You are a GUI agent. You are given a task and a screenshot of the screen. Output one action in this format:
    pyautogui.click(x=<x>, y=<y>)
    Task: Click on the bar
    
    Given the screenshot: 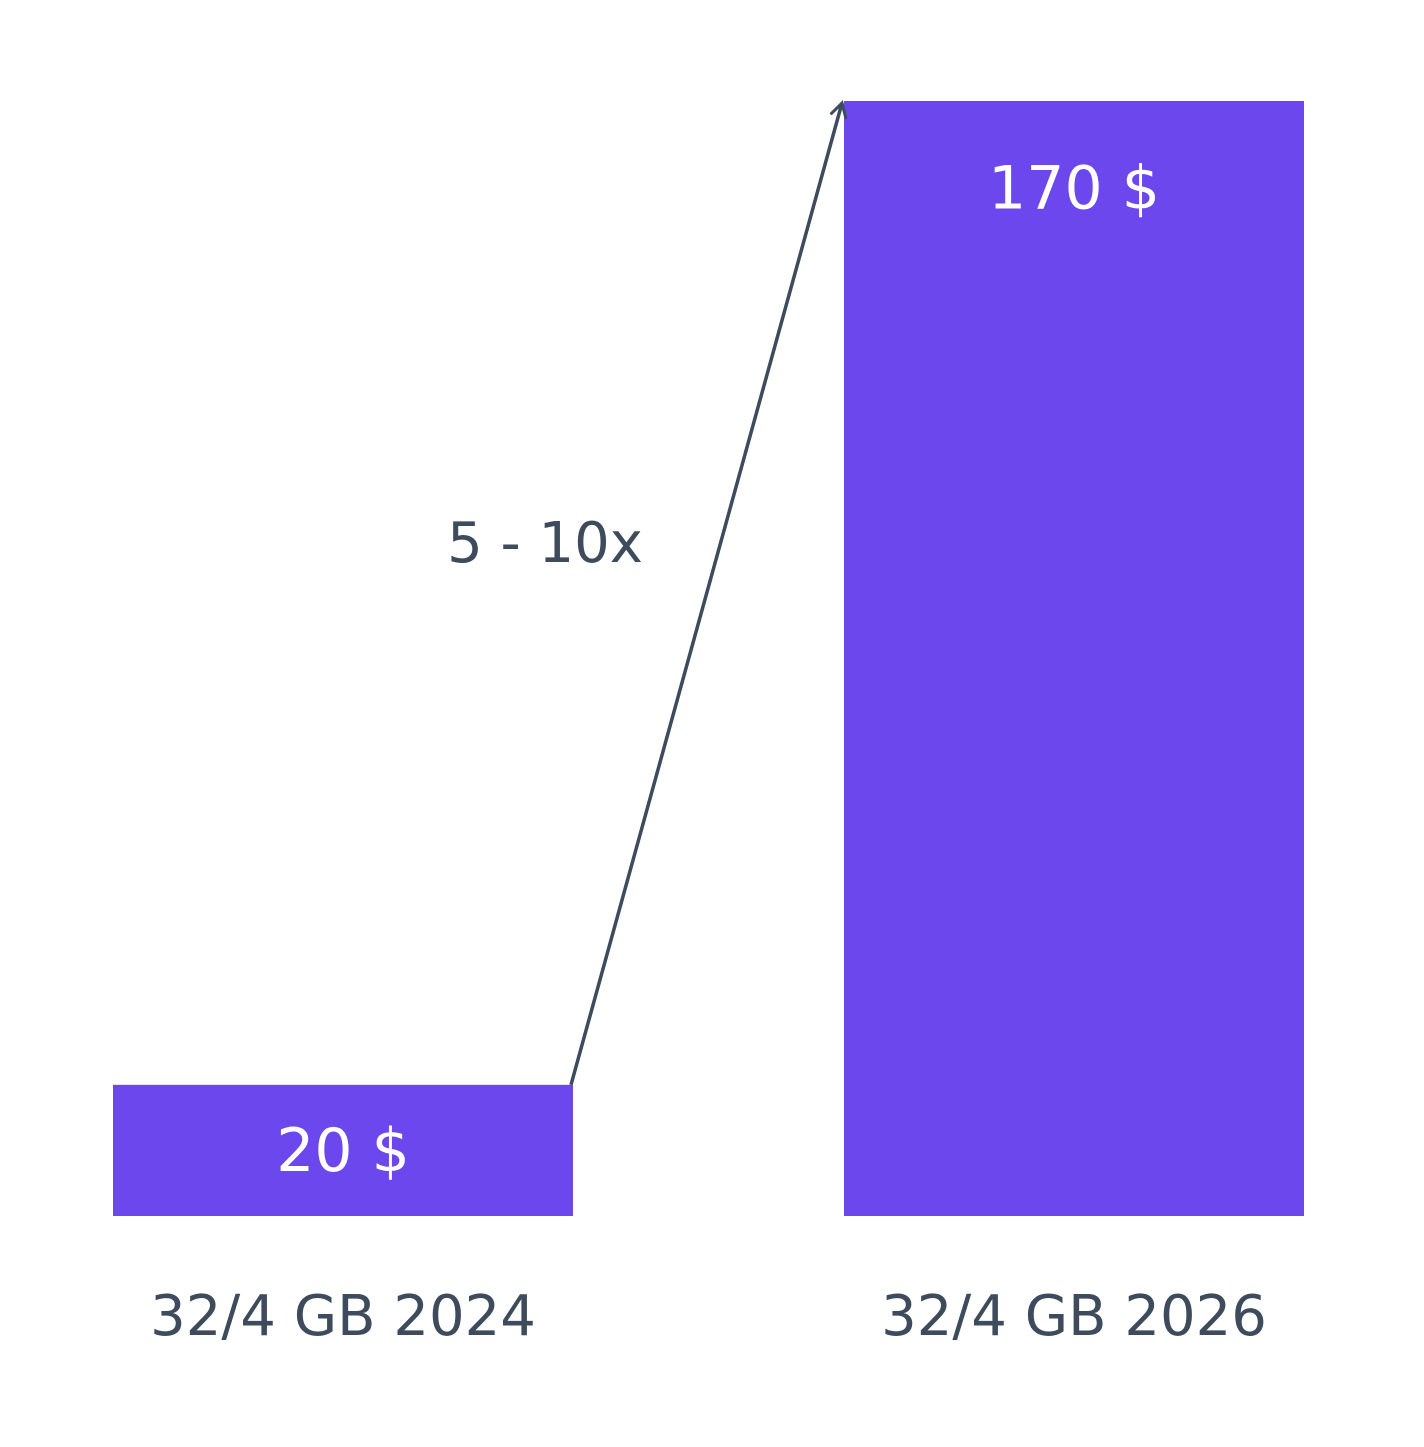 What is the action you would take?
    pyautogui.click(x=343, y=1150)
    